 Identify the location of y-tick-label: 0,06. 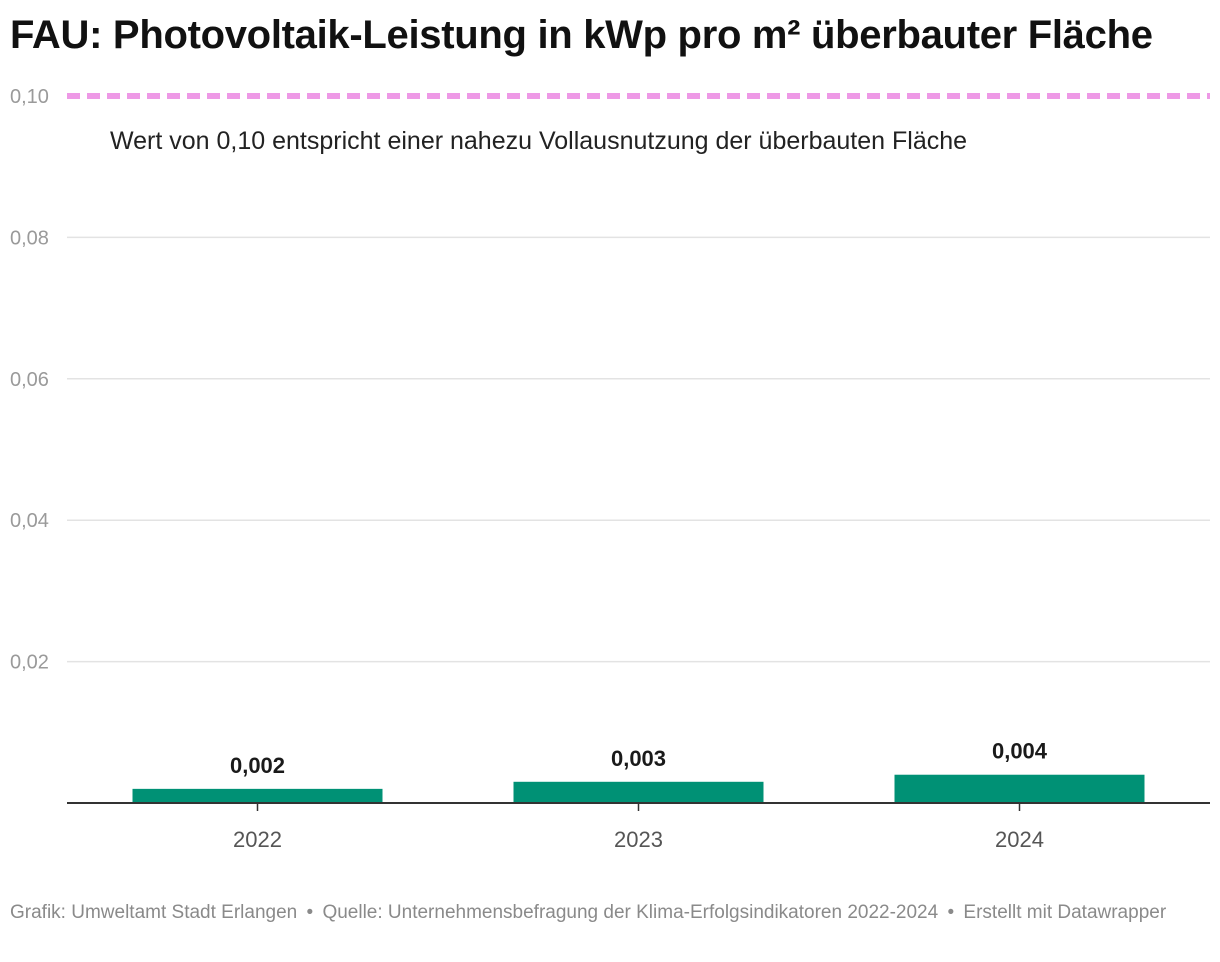
(29, 380).